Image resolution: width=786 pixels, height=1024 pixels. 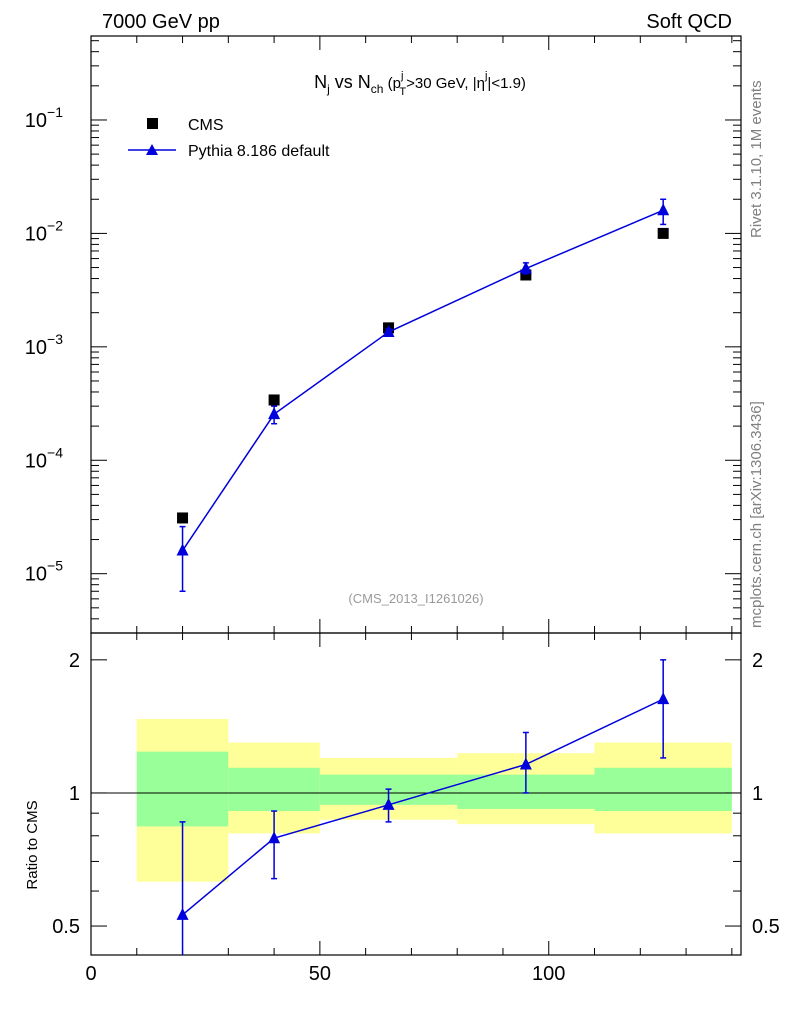 What do you see at coordinates (364, 82) in the screenshot?
I see `title-n2: N` at bounding box center [364, 82].